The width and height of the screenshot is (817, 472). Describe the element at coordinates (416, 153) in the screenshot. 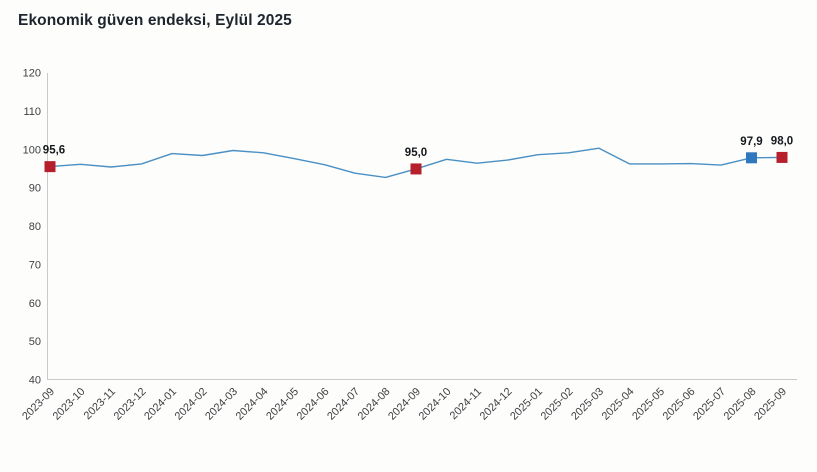

I see `data-point-label: 95,0` at that location.